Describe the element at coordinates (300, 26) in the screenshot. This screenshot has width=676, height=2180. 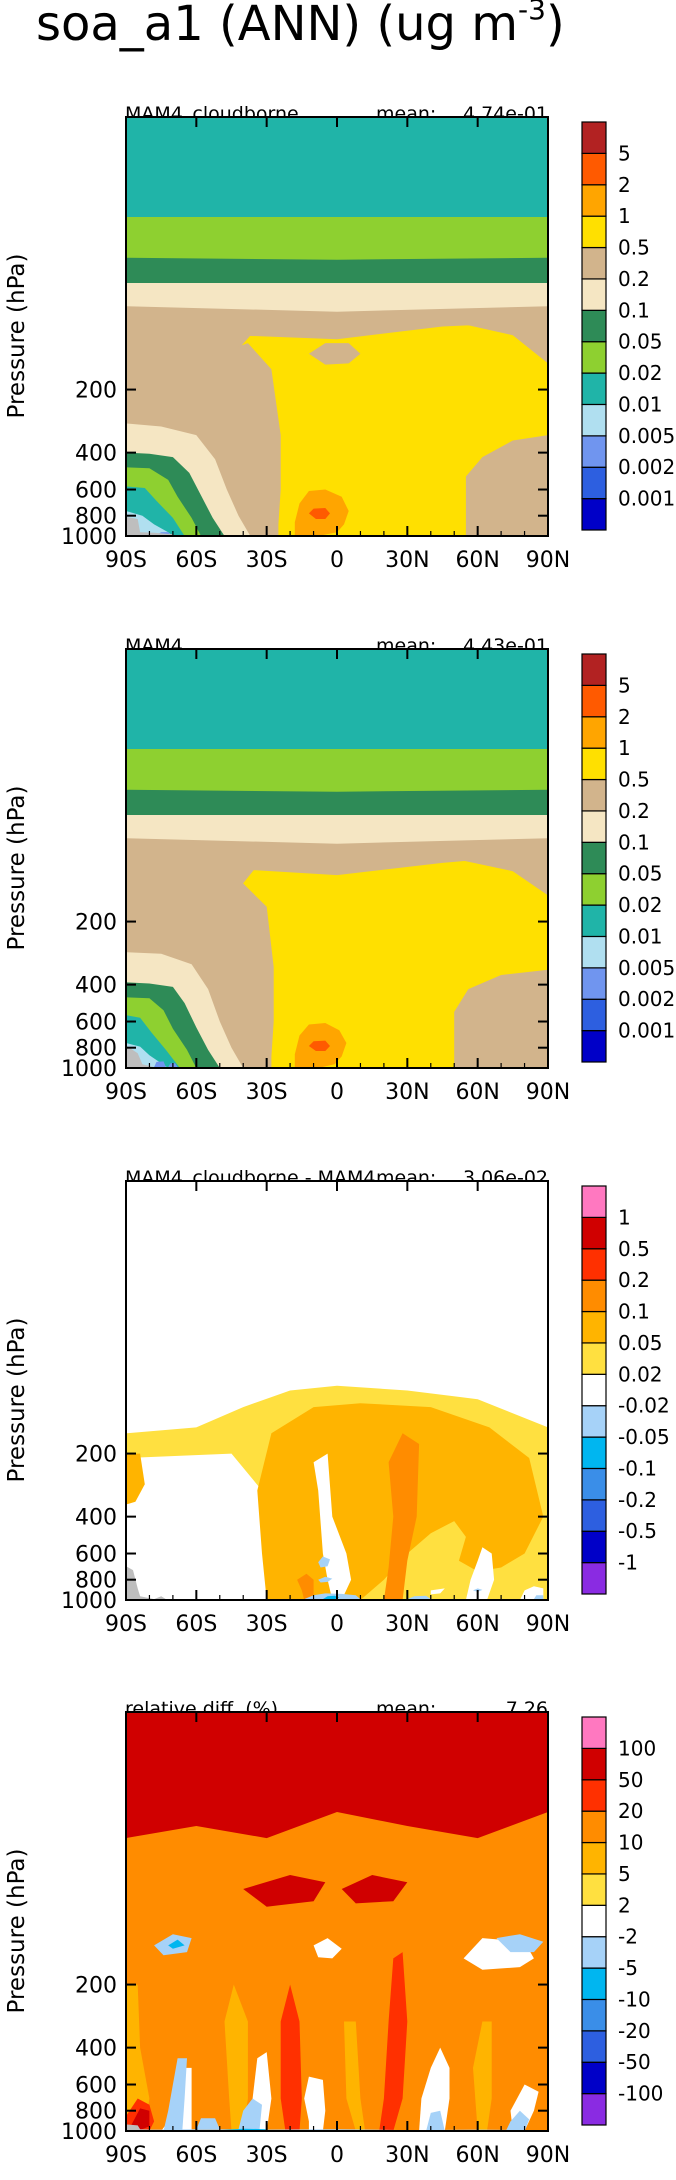
I see `figure-title: soa_a1 (ANN) (ug m-3)` at that location.